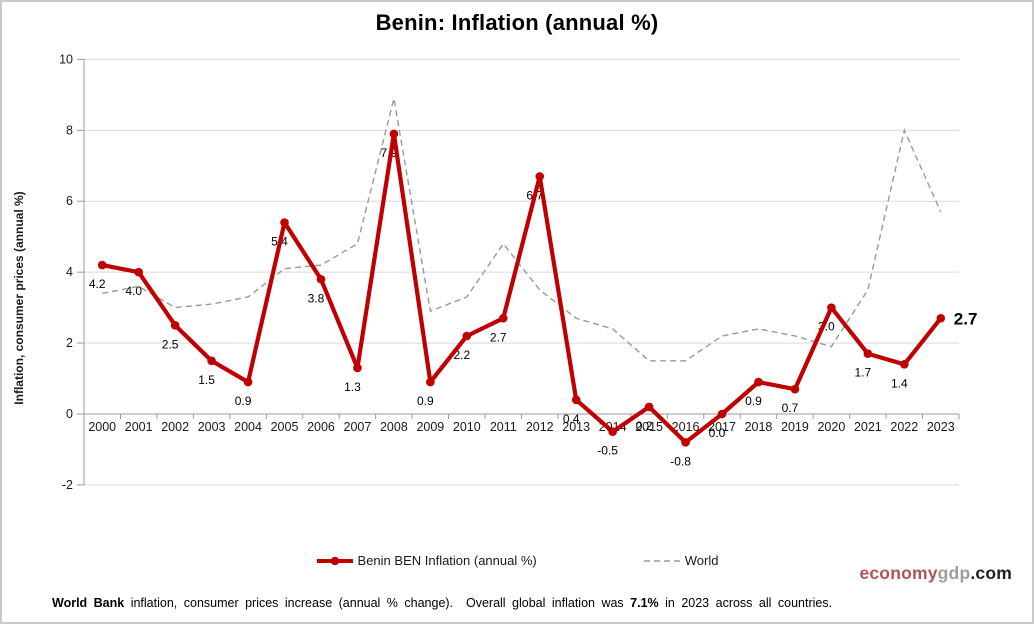  Describe the element at coordinates (316, 298) in the screenshot. I see `data-point-label: 3.8` at that location.